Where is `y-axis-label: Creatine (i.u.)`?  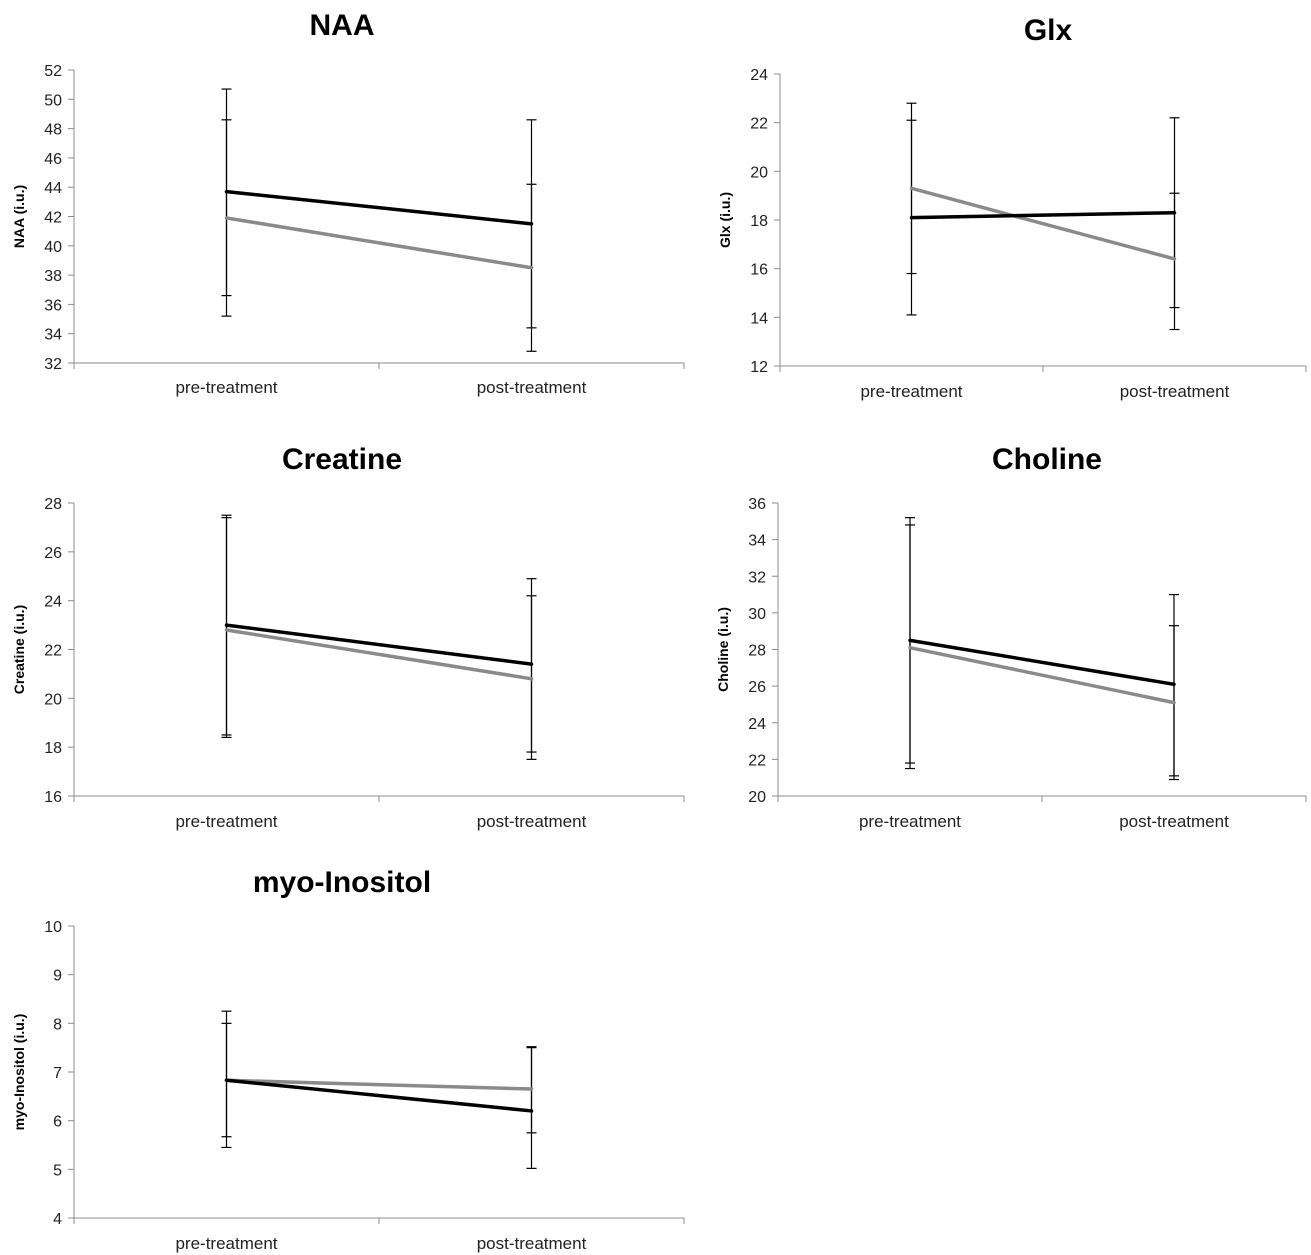 y-axis-label: Creatine (i.u.) is located at coordinates (19, 649).